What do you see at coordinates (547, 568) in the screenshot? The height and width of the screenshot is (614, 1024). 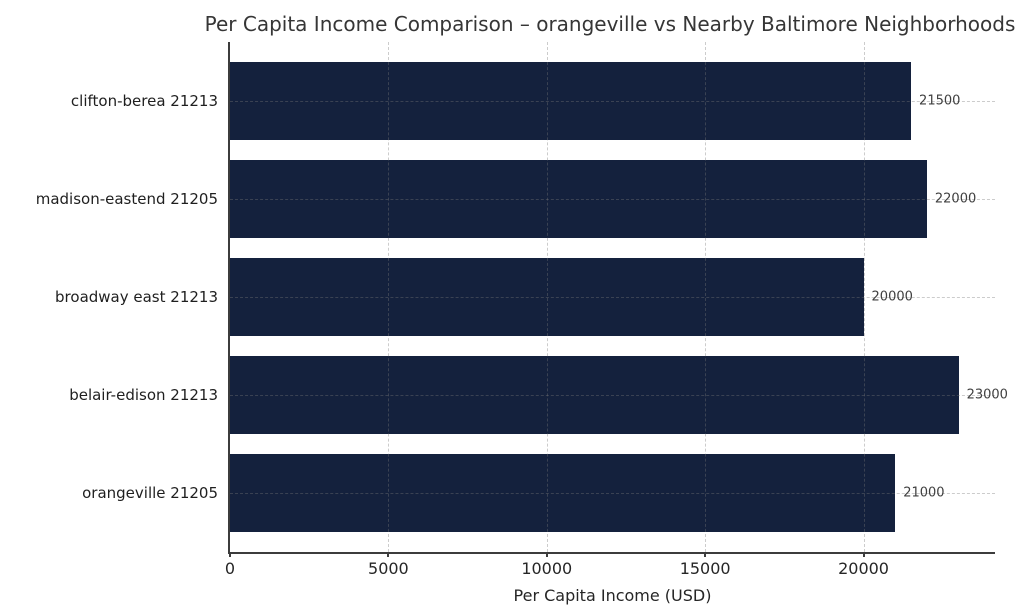 I see `x-tick-label: 10000` at bounding box center [547, 568].